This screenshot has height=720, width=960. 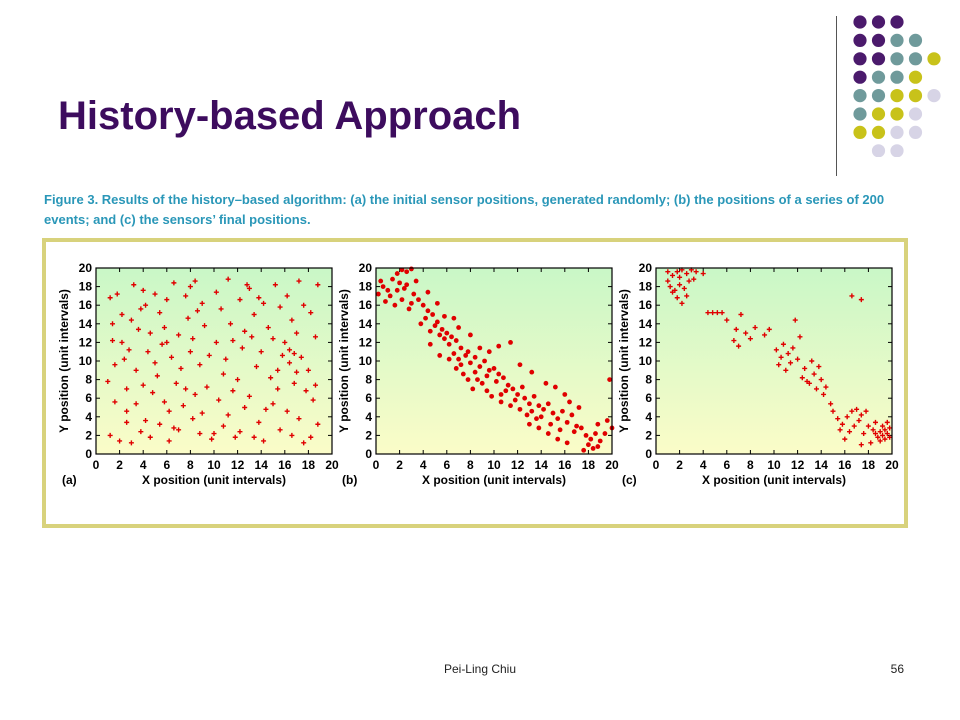 I want to click on y-tick-label: 12, so click(x=646, y=342).